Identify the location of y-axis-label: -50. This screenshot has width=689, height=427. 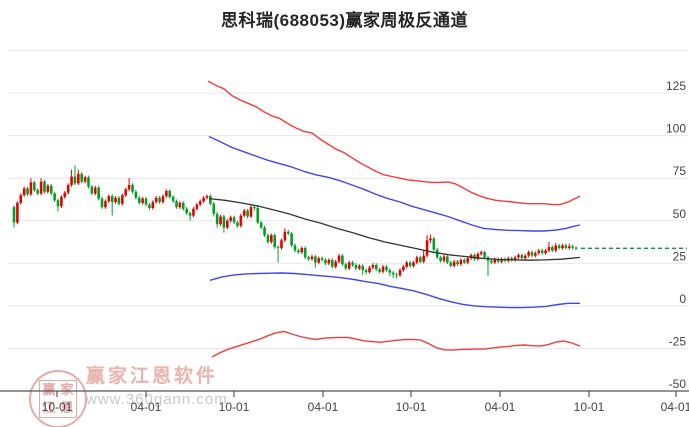
(678, 384).